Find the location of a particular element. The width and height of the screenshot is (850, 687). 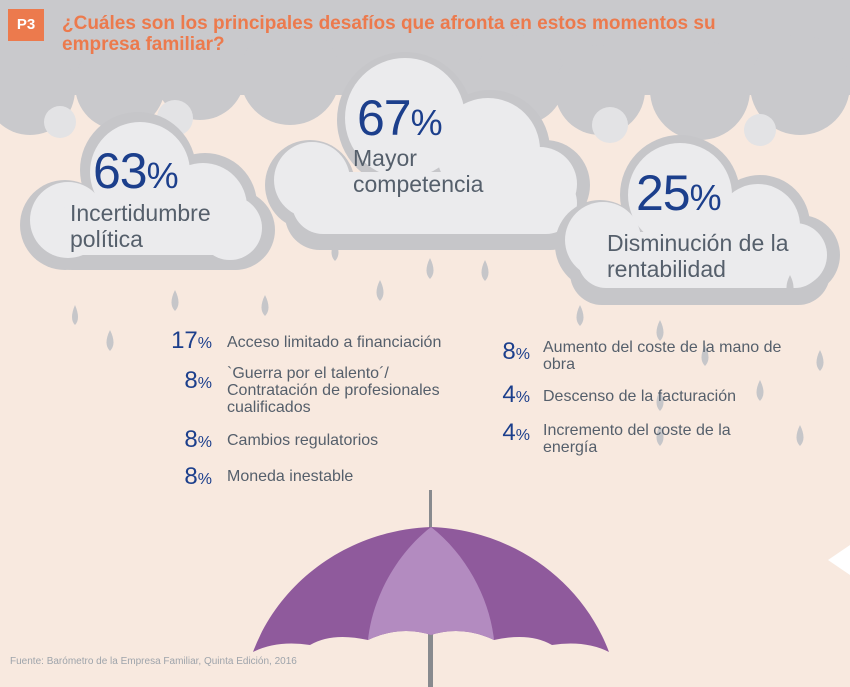

stat-label: Moneda inestable is located at coordinates (290, 476).